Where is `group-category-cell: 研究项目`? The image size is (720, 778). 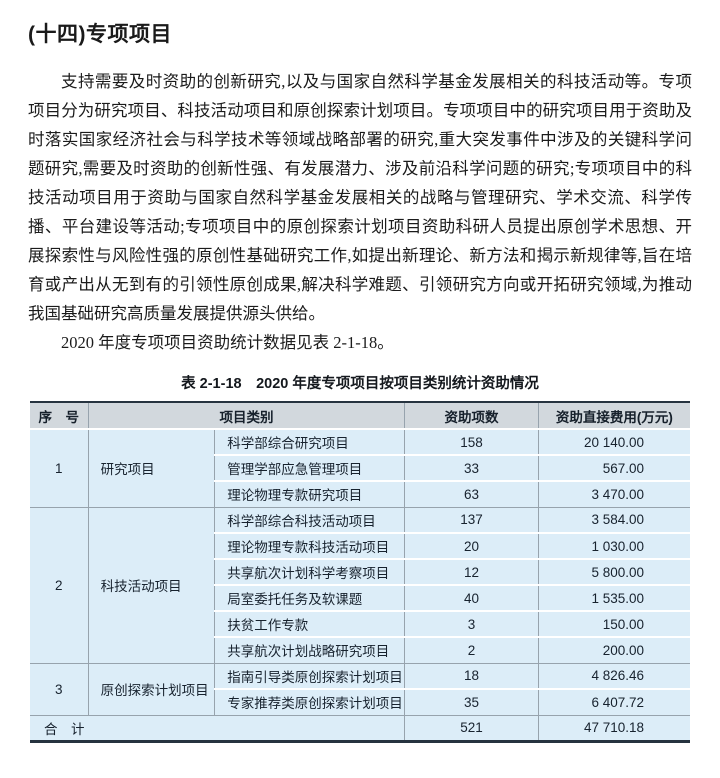 group-category-cell: 研究项目 is located at coordinates (152, 468).